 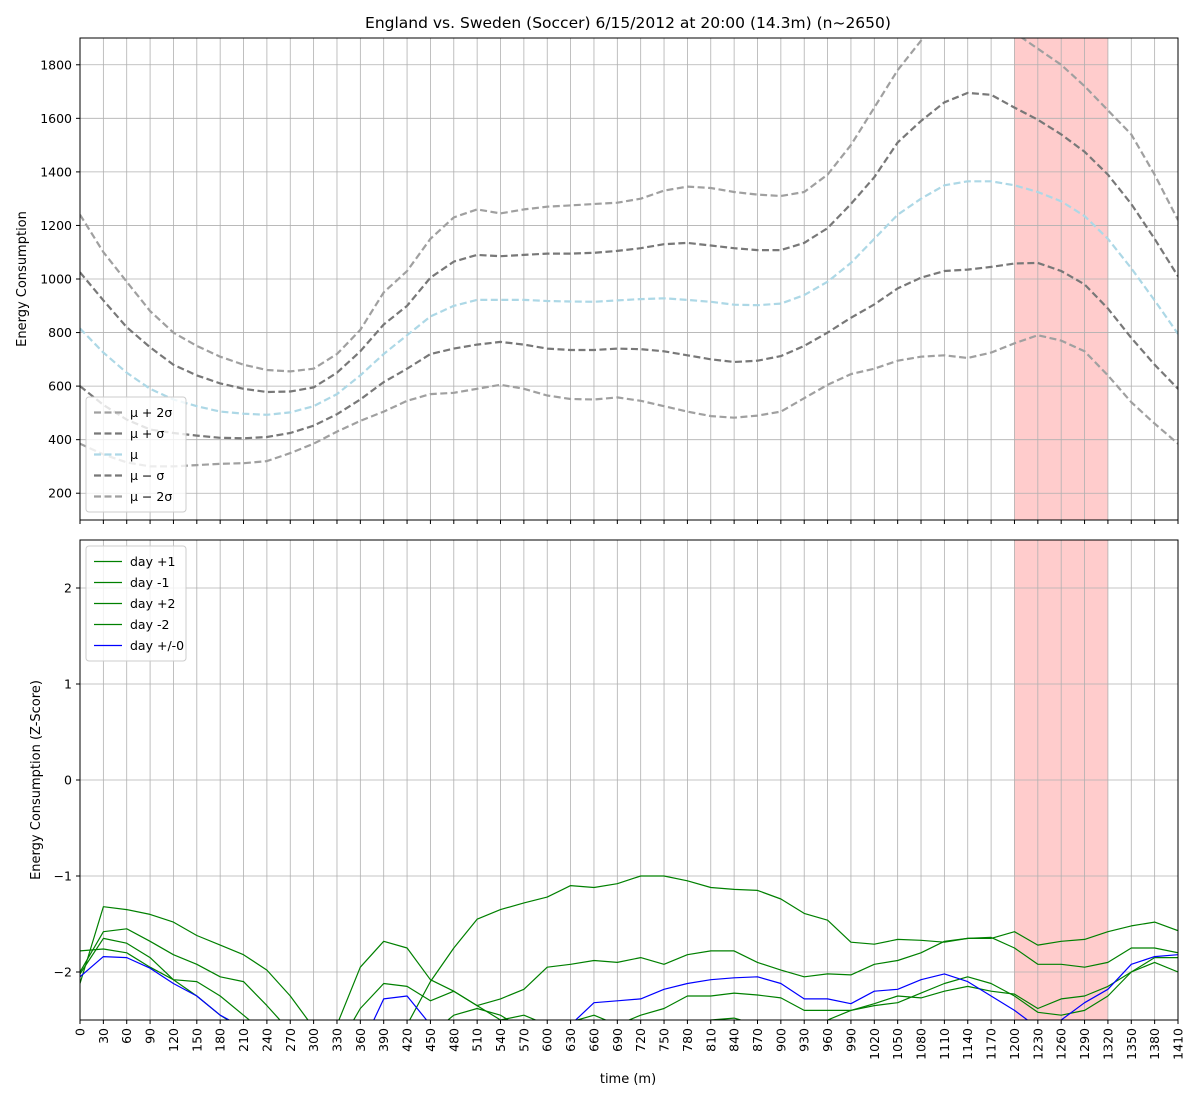 What do you see at coordinates (152, 561) in the screenshot?
I see `bottom-legend-label: day +1` at bounding box center [152, 561].